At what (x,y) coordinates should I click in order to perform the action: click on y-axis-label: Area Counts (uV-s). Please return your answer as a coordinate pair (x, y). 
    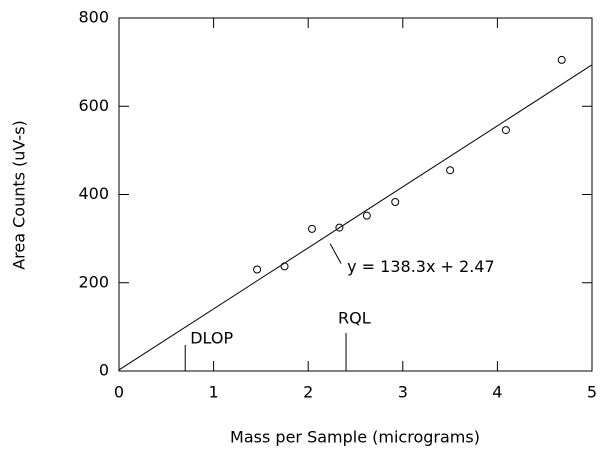
    Looking at the image, I should click on (19, 195).